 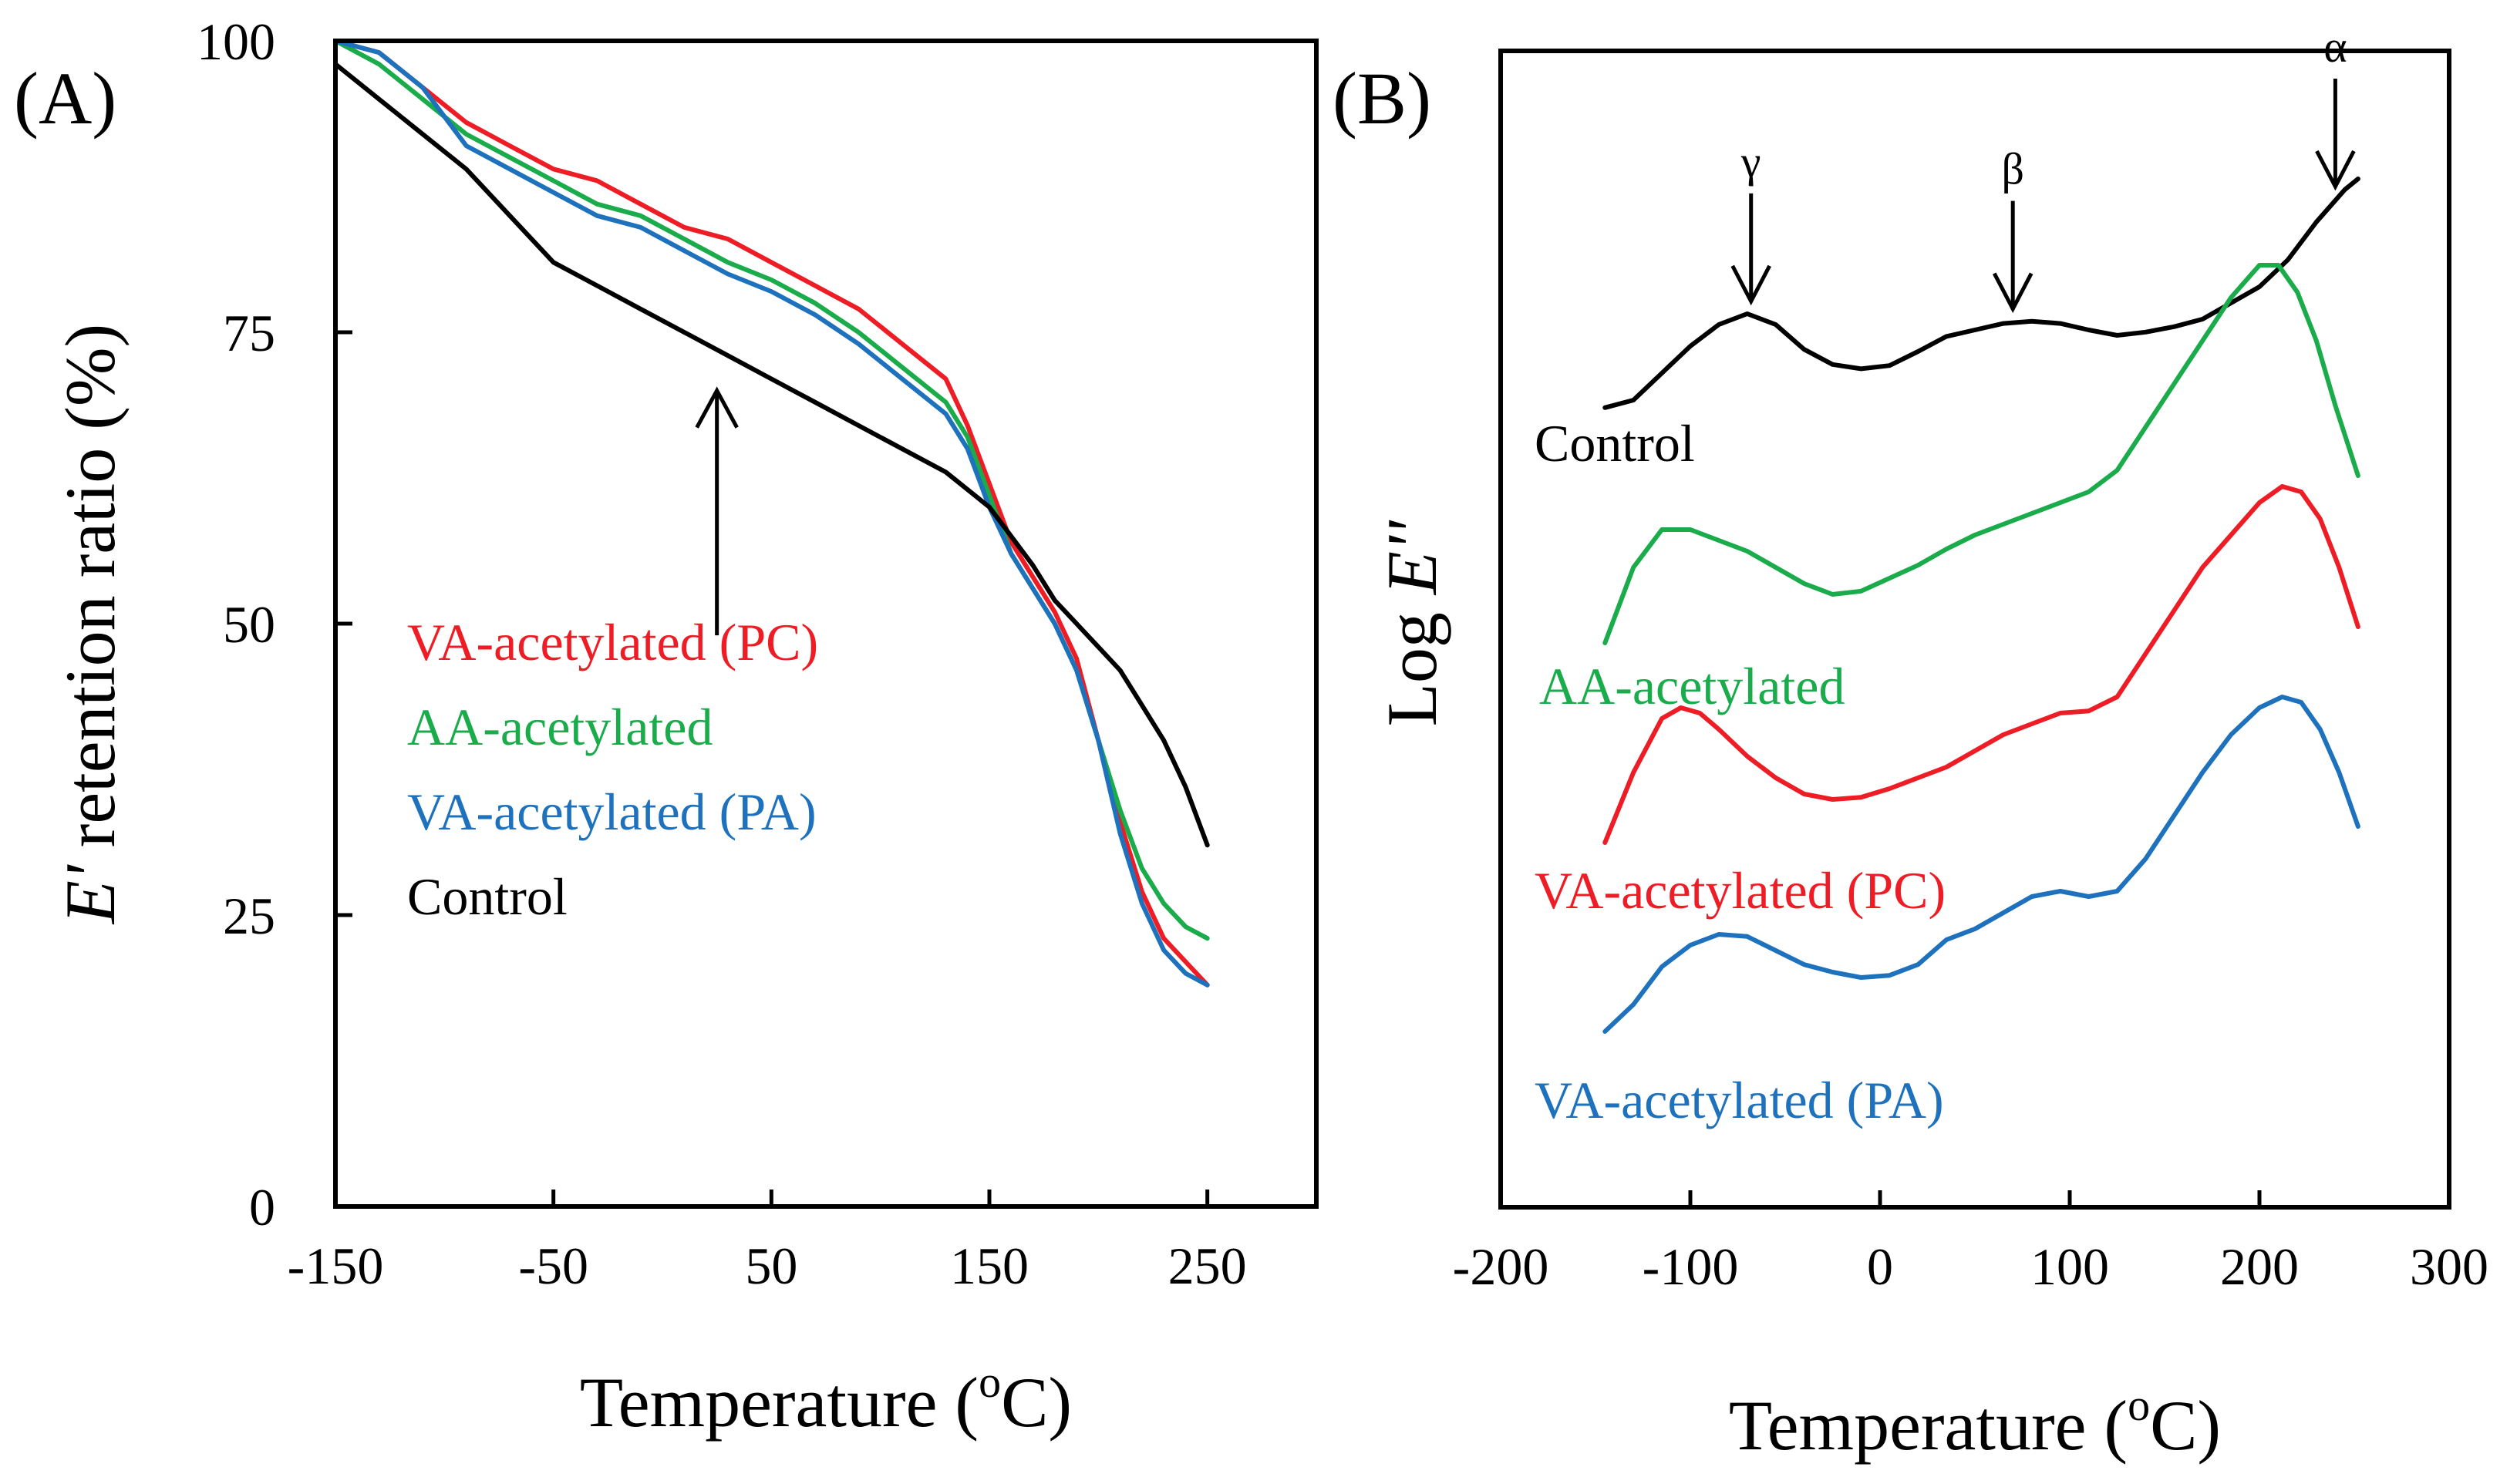 What do you see at coordinates (1207, 1266) in the screenshot?
I see `x-tick-label: 250` at bounding box center [1207, 1266].